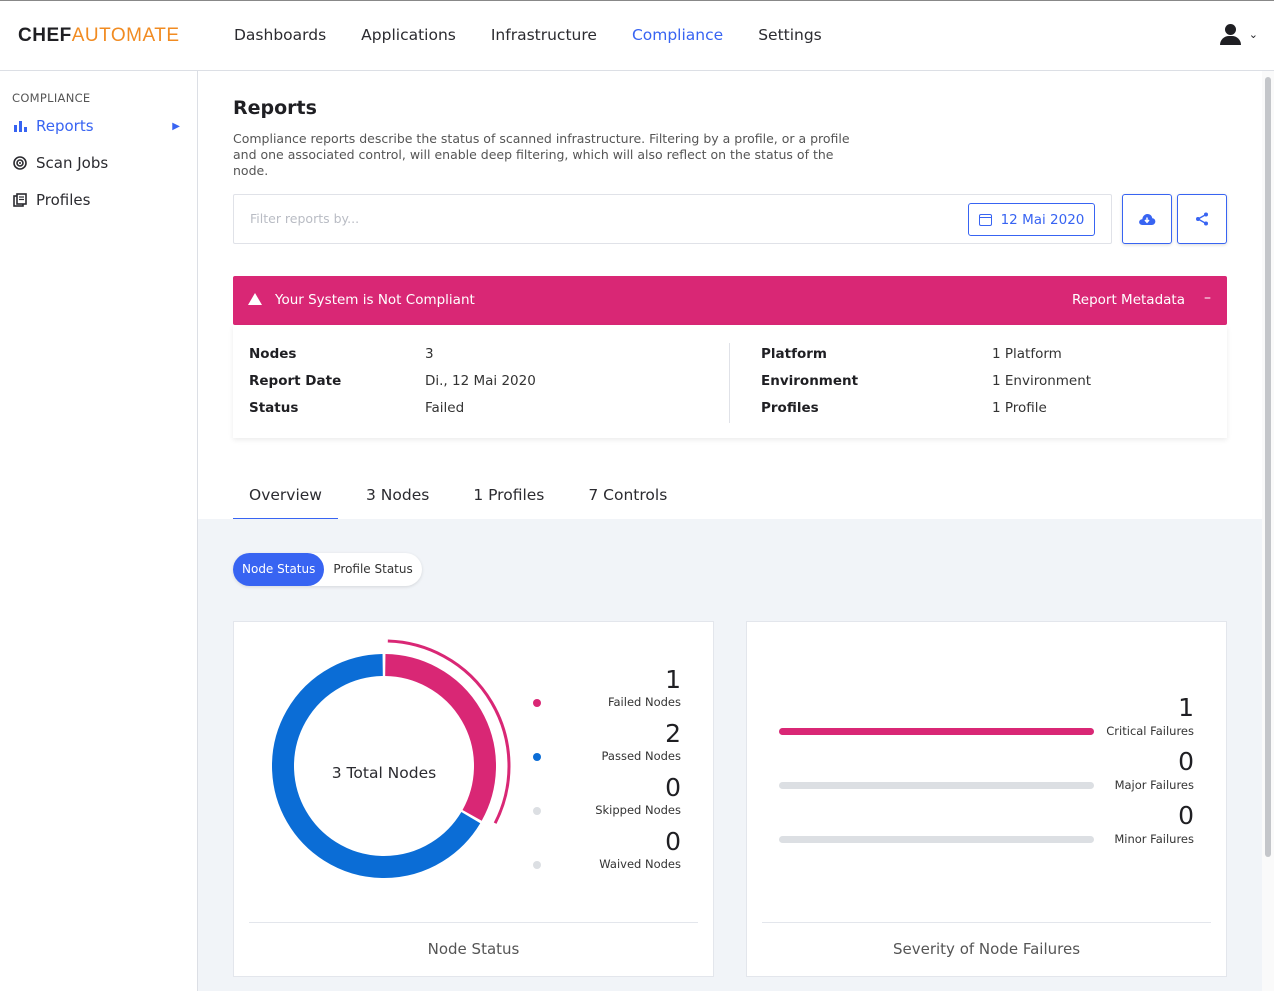 The width and height of the screenshot is (1274, 991). What do you see at coordinates (794, 354) in the screenshot?
I see `meta-key: Platform` at bounding box center [794, 354].